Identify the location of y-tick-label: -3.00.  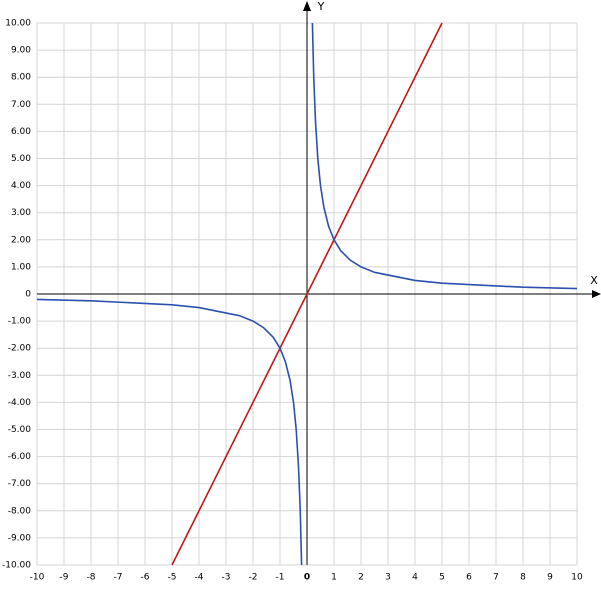
(20, 376).